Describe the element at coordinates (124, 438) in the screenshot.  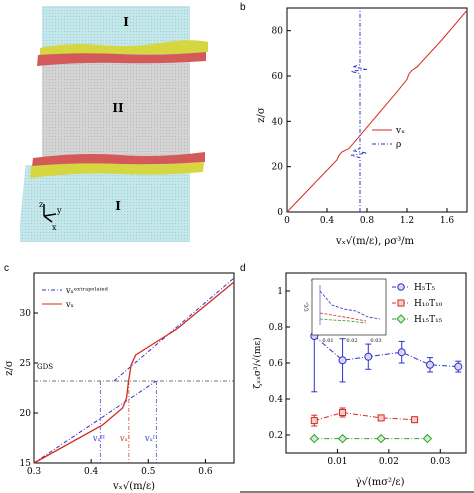
I see `vel-label-I-mid: vₓᴵ` at that location.